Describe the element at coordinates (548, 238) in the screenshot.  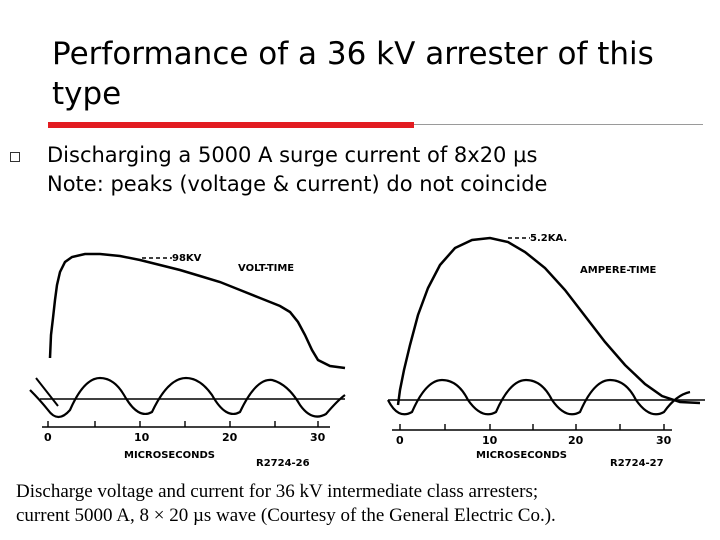
I see `current-peak-label: 5.2KA.` at that location.